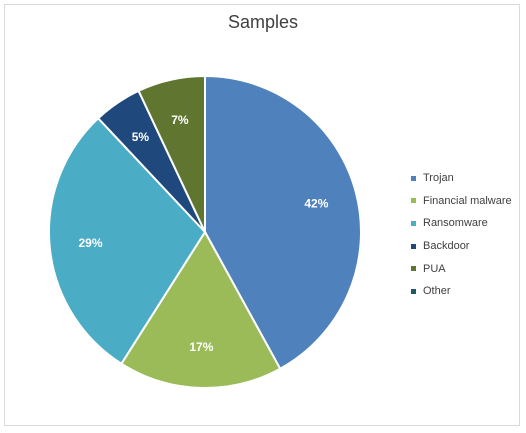 Image resolution: width=526 pixels, height=433 pixels. I want to click on legend-item-backdoor: Backdoor, so click(461, 246).